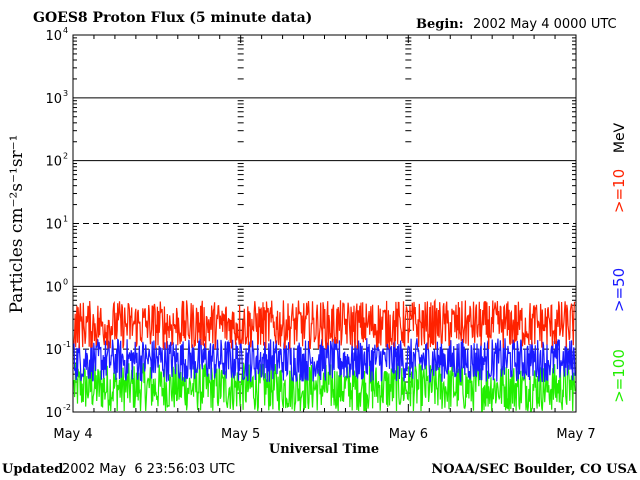 Image resolution: width=640 pixels, height=480 pixels. I want to click on legend-entry-ge10: >=10, so click(619, 191).